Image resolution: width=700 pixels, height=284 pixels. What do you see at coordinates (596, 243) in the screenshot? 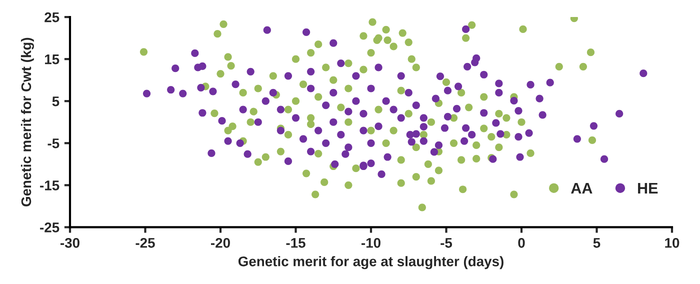
I see `x-tick-label: 5` at bounding box center [596, 243].